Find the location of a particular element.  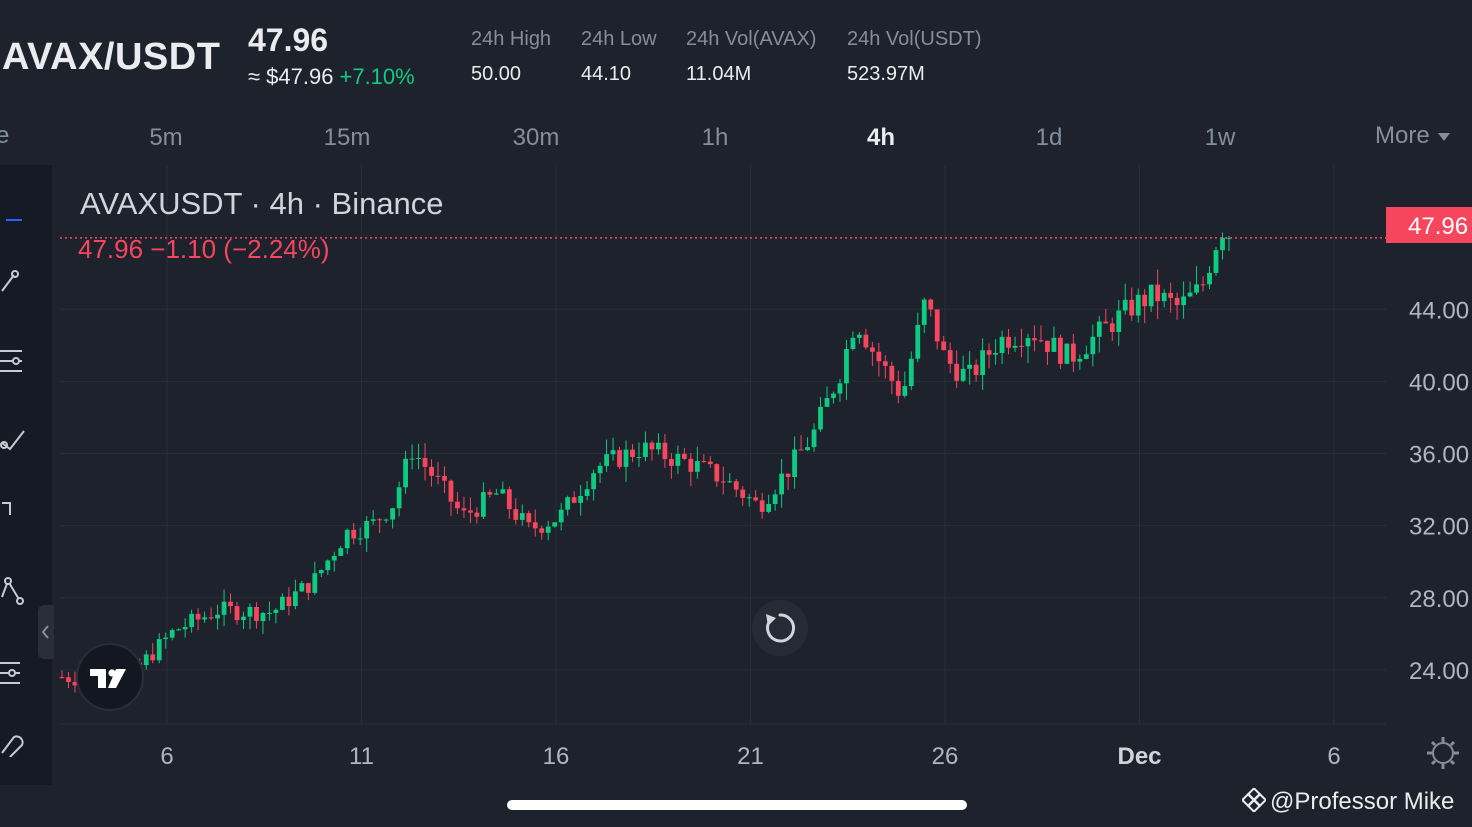

pair-title: AVAX/USDT is located at coordinates (111, 57).